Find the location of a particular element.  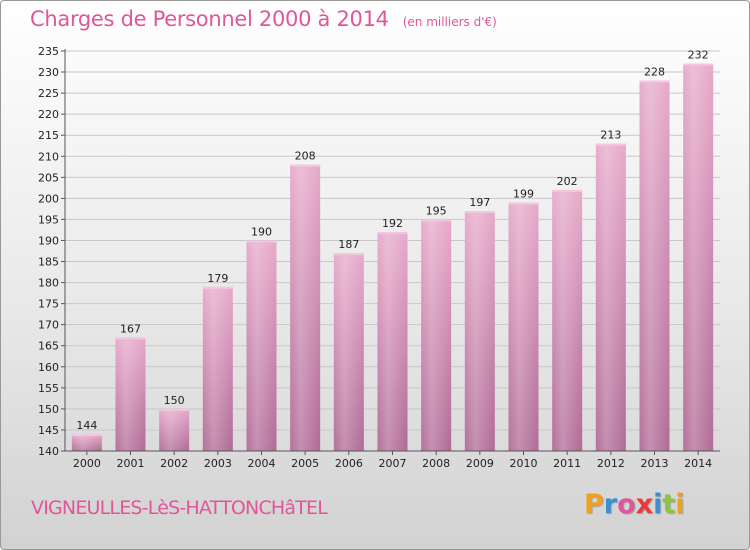

x-tick-label: 2010 is located at coordinates (524, 463).